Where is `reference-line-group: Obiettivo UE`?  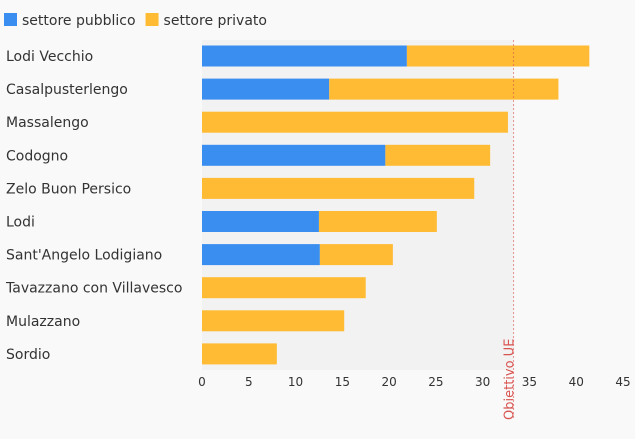 reference-line-group: Obiettivo UE is located at coordinates (510, 230).